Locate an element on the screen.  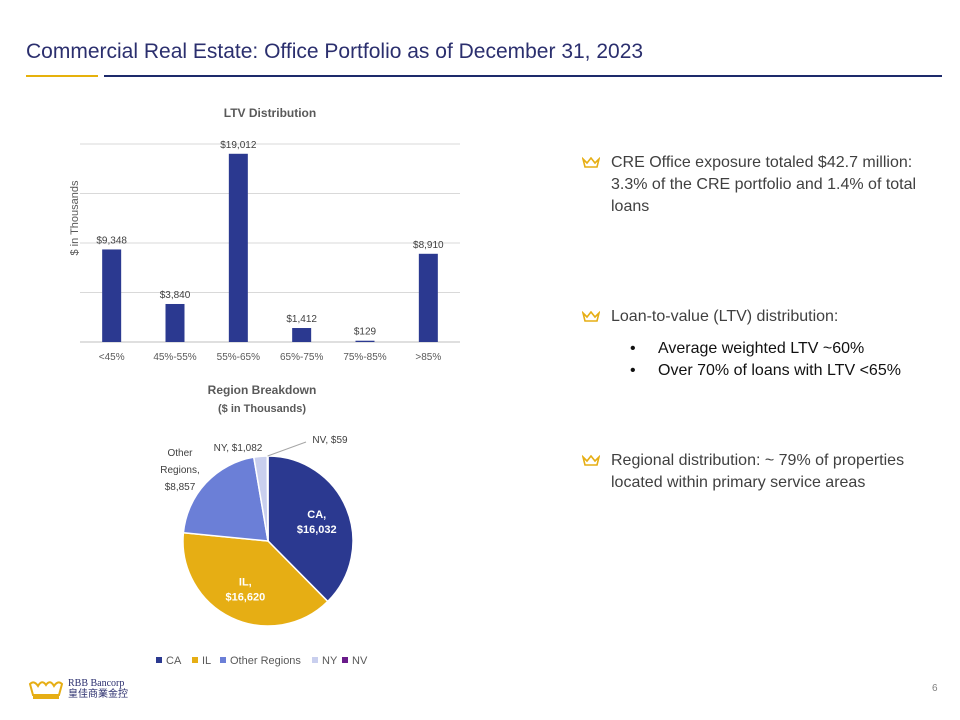
sub-bullet: • Average weighted LTV ~60% is located at coordinates (747, 348).